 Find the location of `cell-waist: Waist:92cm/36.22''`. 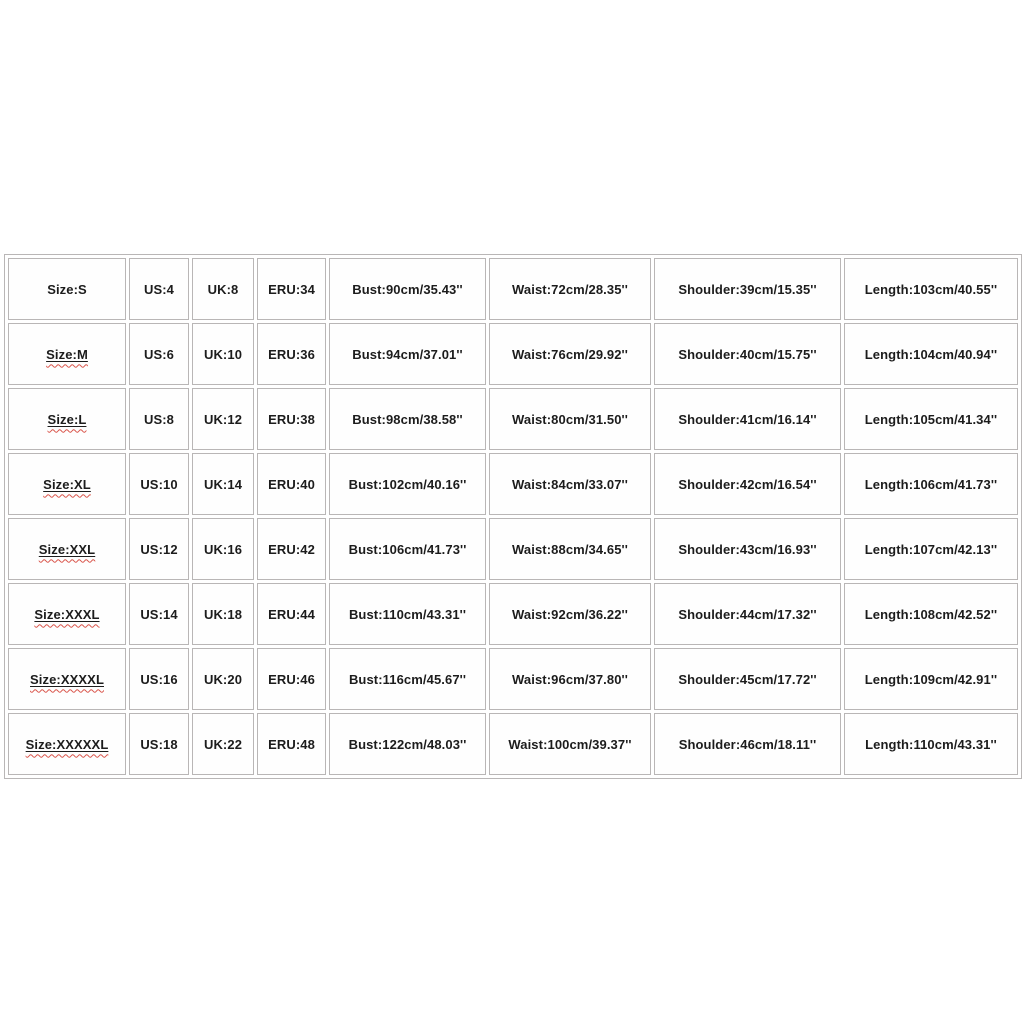

cell-waist: Waist:92cm/36.22'' is located at coordinates (570, 614).